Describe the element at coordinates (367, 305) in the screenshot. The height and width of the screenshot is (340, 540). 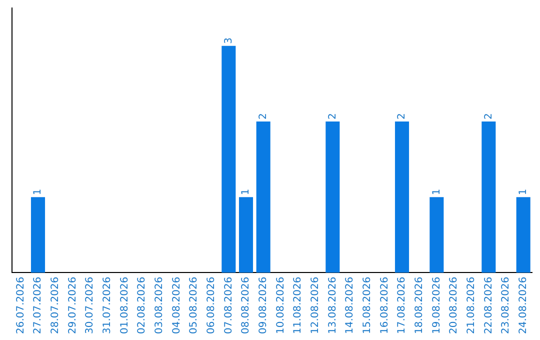
I see `x-tick-label: 15.08.2026` at that location.